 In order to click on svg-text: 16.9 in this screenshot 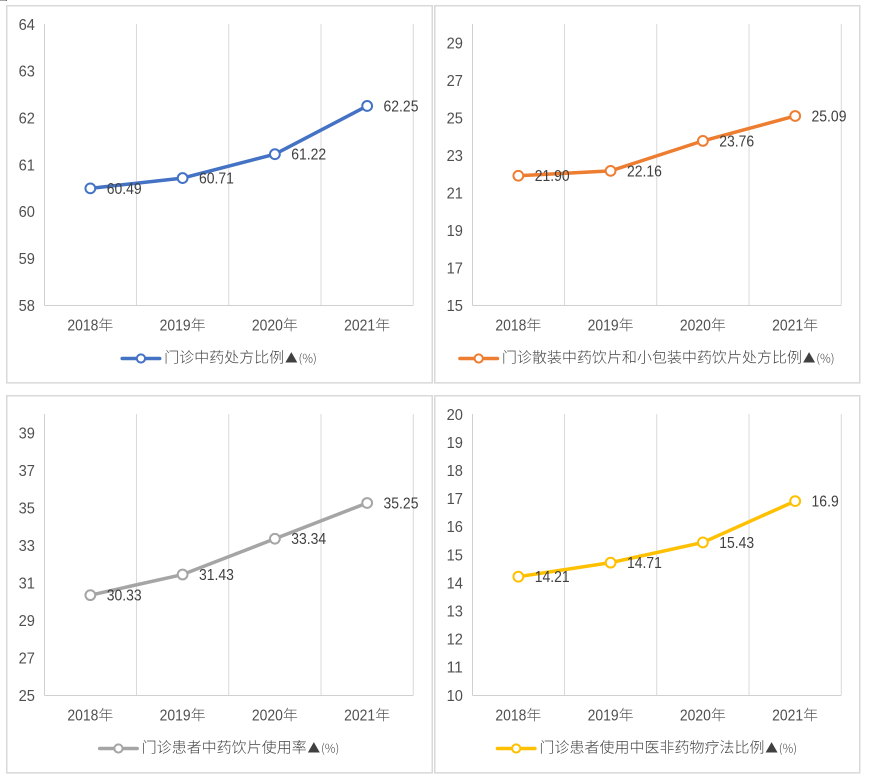, I will do `click(825, 502)`.